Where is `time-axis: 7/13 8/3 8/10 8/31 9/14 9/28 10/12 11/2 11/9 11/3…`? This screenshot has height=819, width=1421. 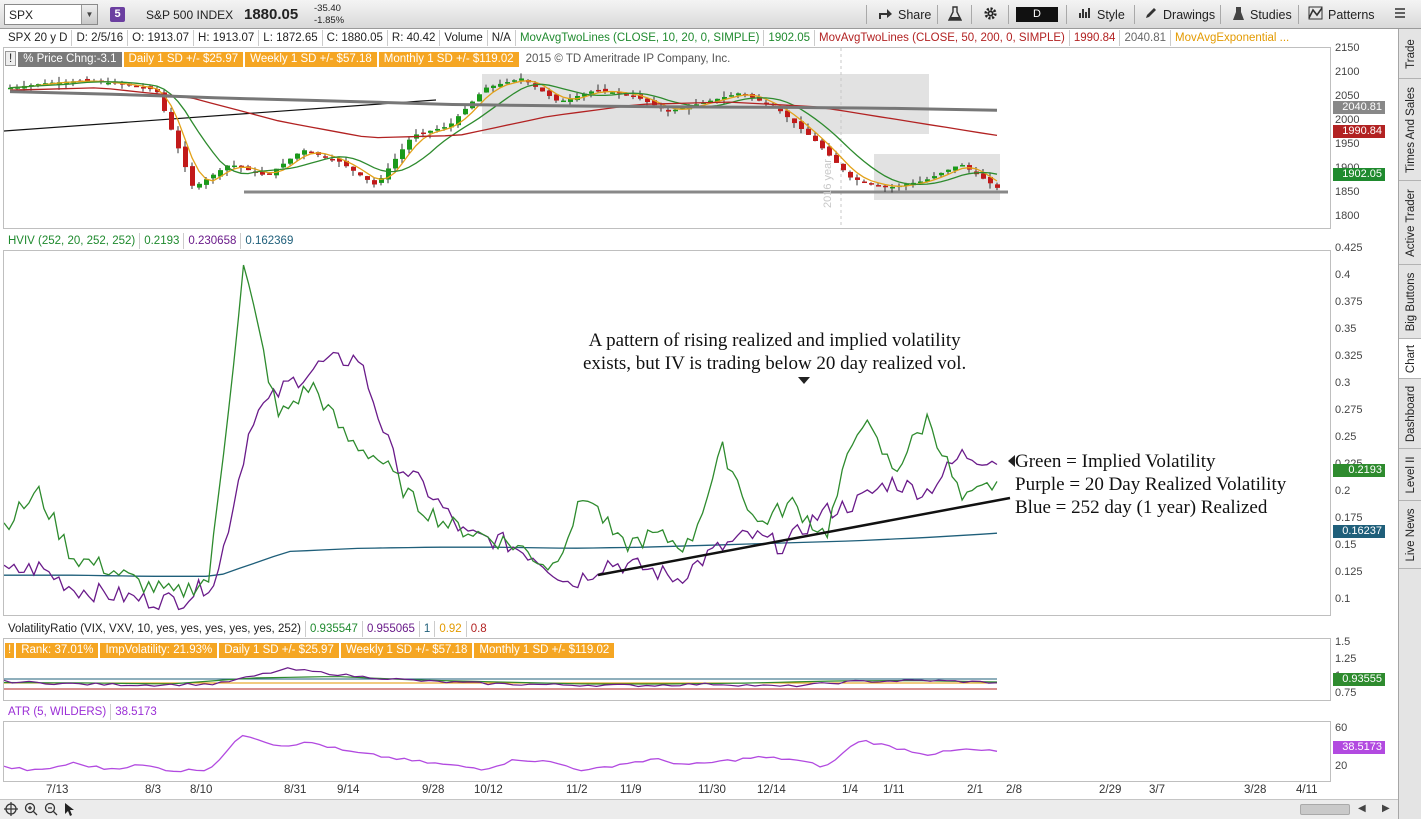 time-axis: 7/13 8/3 8/10 8/31 9/14 9/28 10/12 11/2 11/9 11/3… is located at coordinates (699, 791).